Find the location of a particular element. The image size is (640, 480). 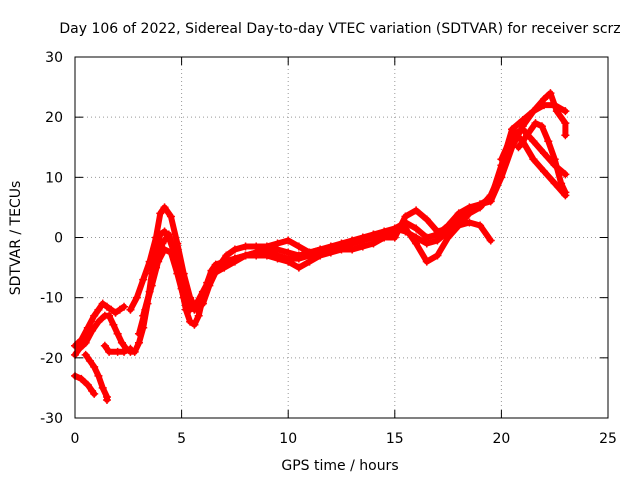

x-axis-title: GPS time / hours is located at coordinates (339, 466).